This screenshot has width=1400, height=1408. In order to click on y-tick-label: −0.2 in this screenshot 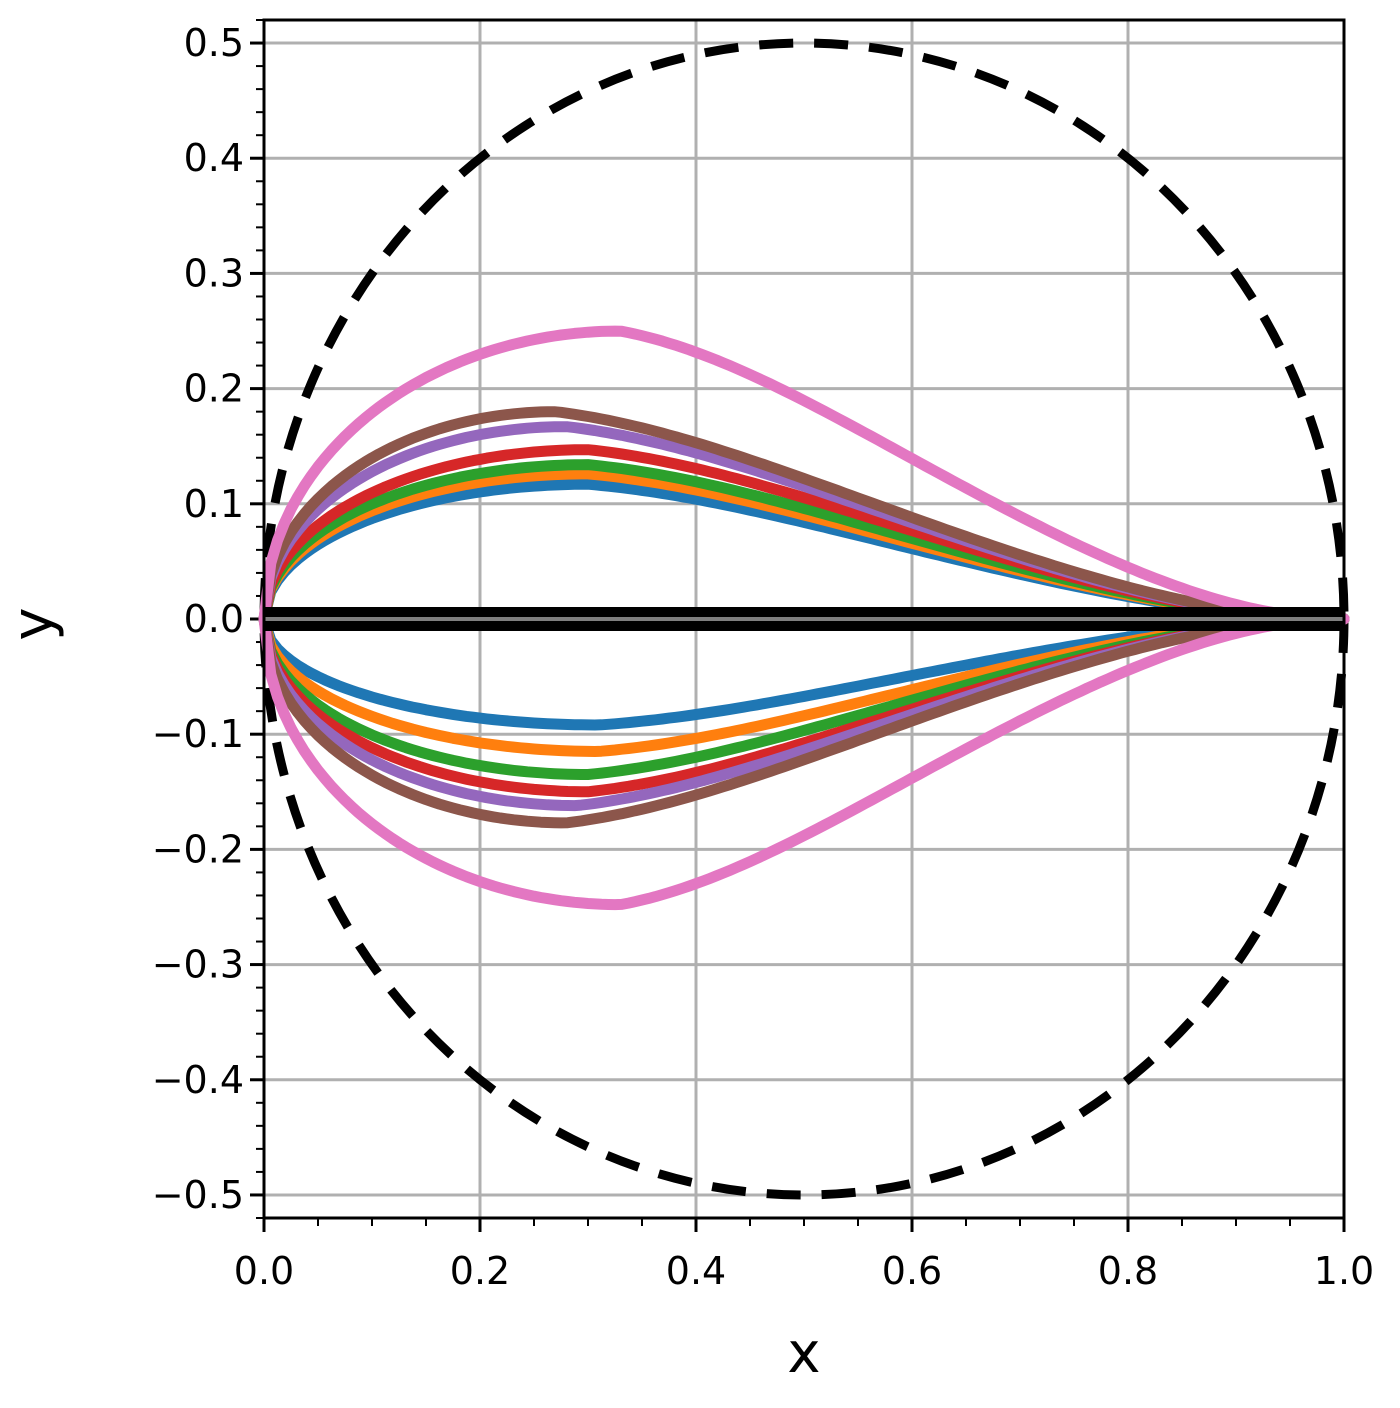, I will do `click(198, 849)`.